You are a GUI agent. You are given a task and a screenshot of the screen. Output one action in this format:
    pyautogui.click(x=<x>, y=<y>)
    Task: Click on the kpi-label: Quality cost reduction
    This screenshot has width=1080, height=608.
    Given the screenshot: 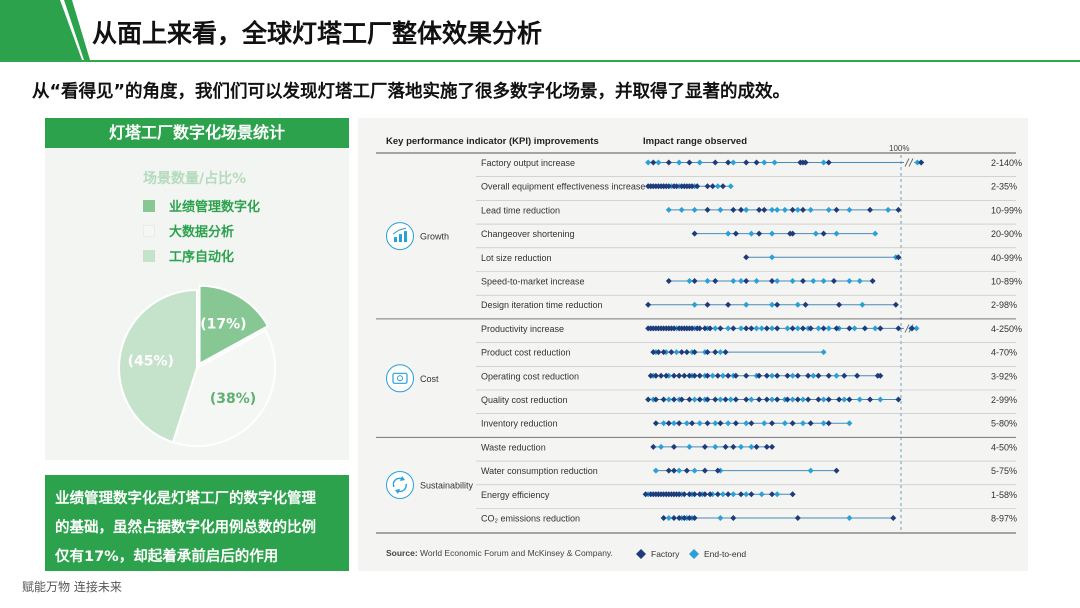 What is the action you would take?
    pyautogui.click(x=524, y=400)
    